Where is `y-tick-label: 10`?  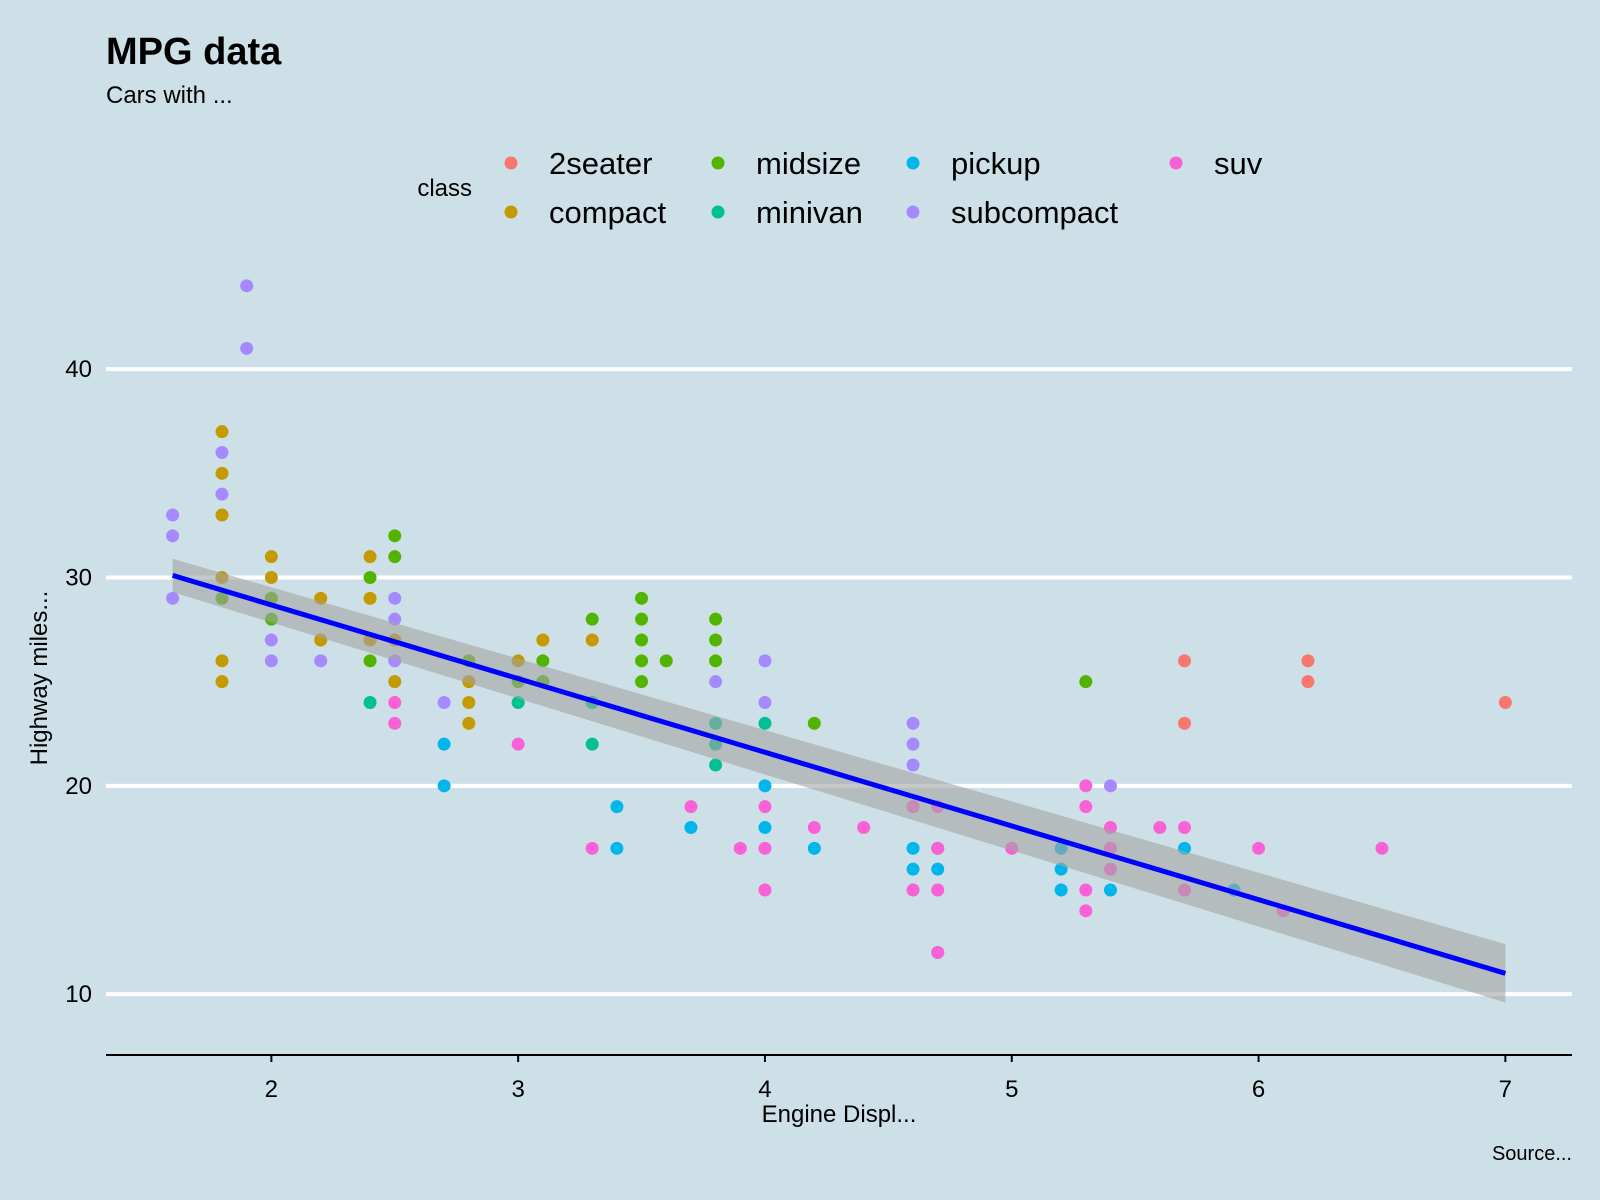
y-tick-label: 10 is located at coordinates (78, 994).